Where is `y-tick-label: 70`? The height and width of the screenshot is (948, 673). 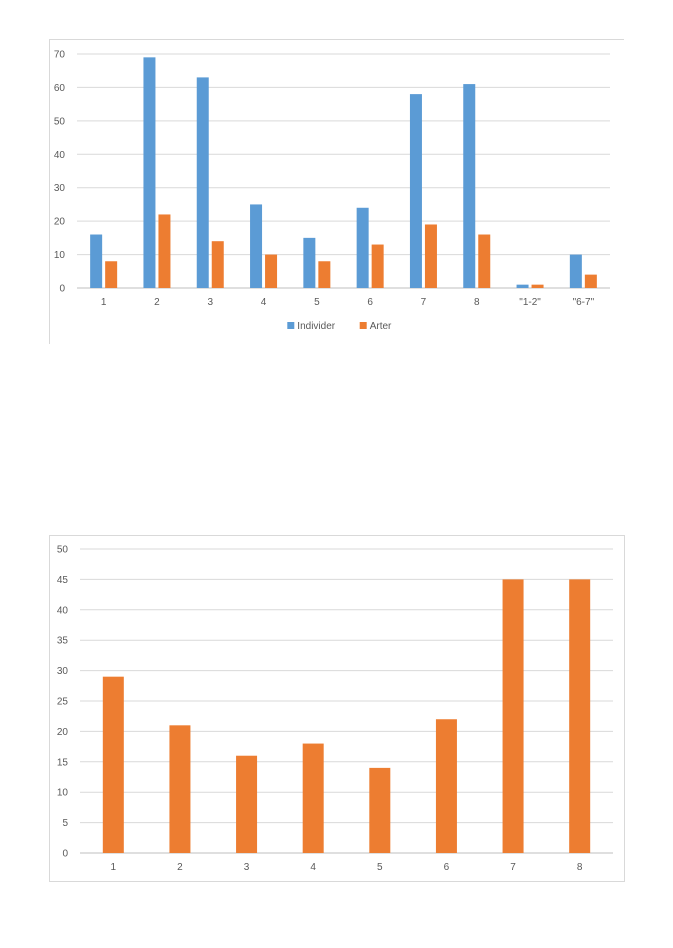 y-tick-label: 70 is located at coordinates (60, 55).